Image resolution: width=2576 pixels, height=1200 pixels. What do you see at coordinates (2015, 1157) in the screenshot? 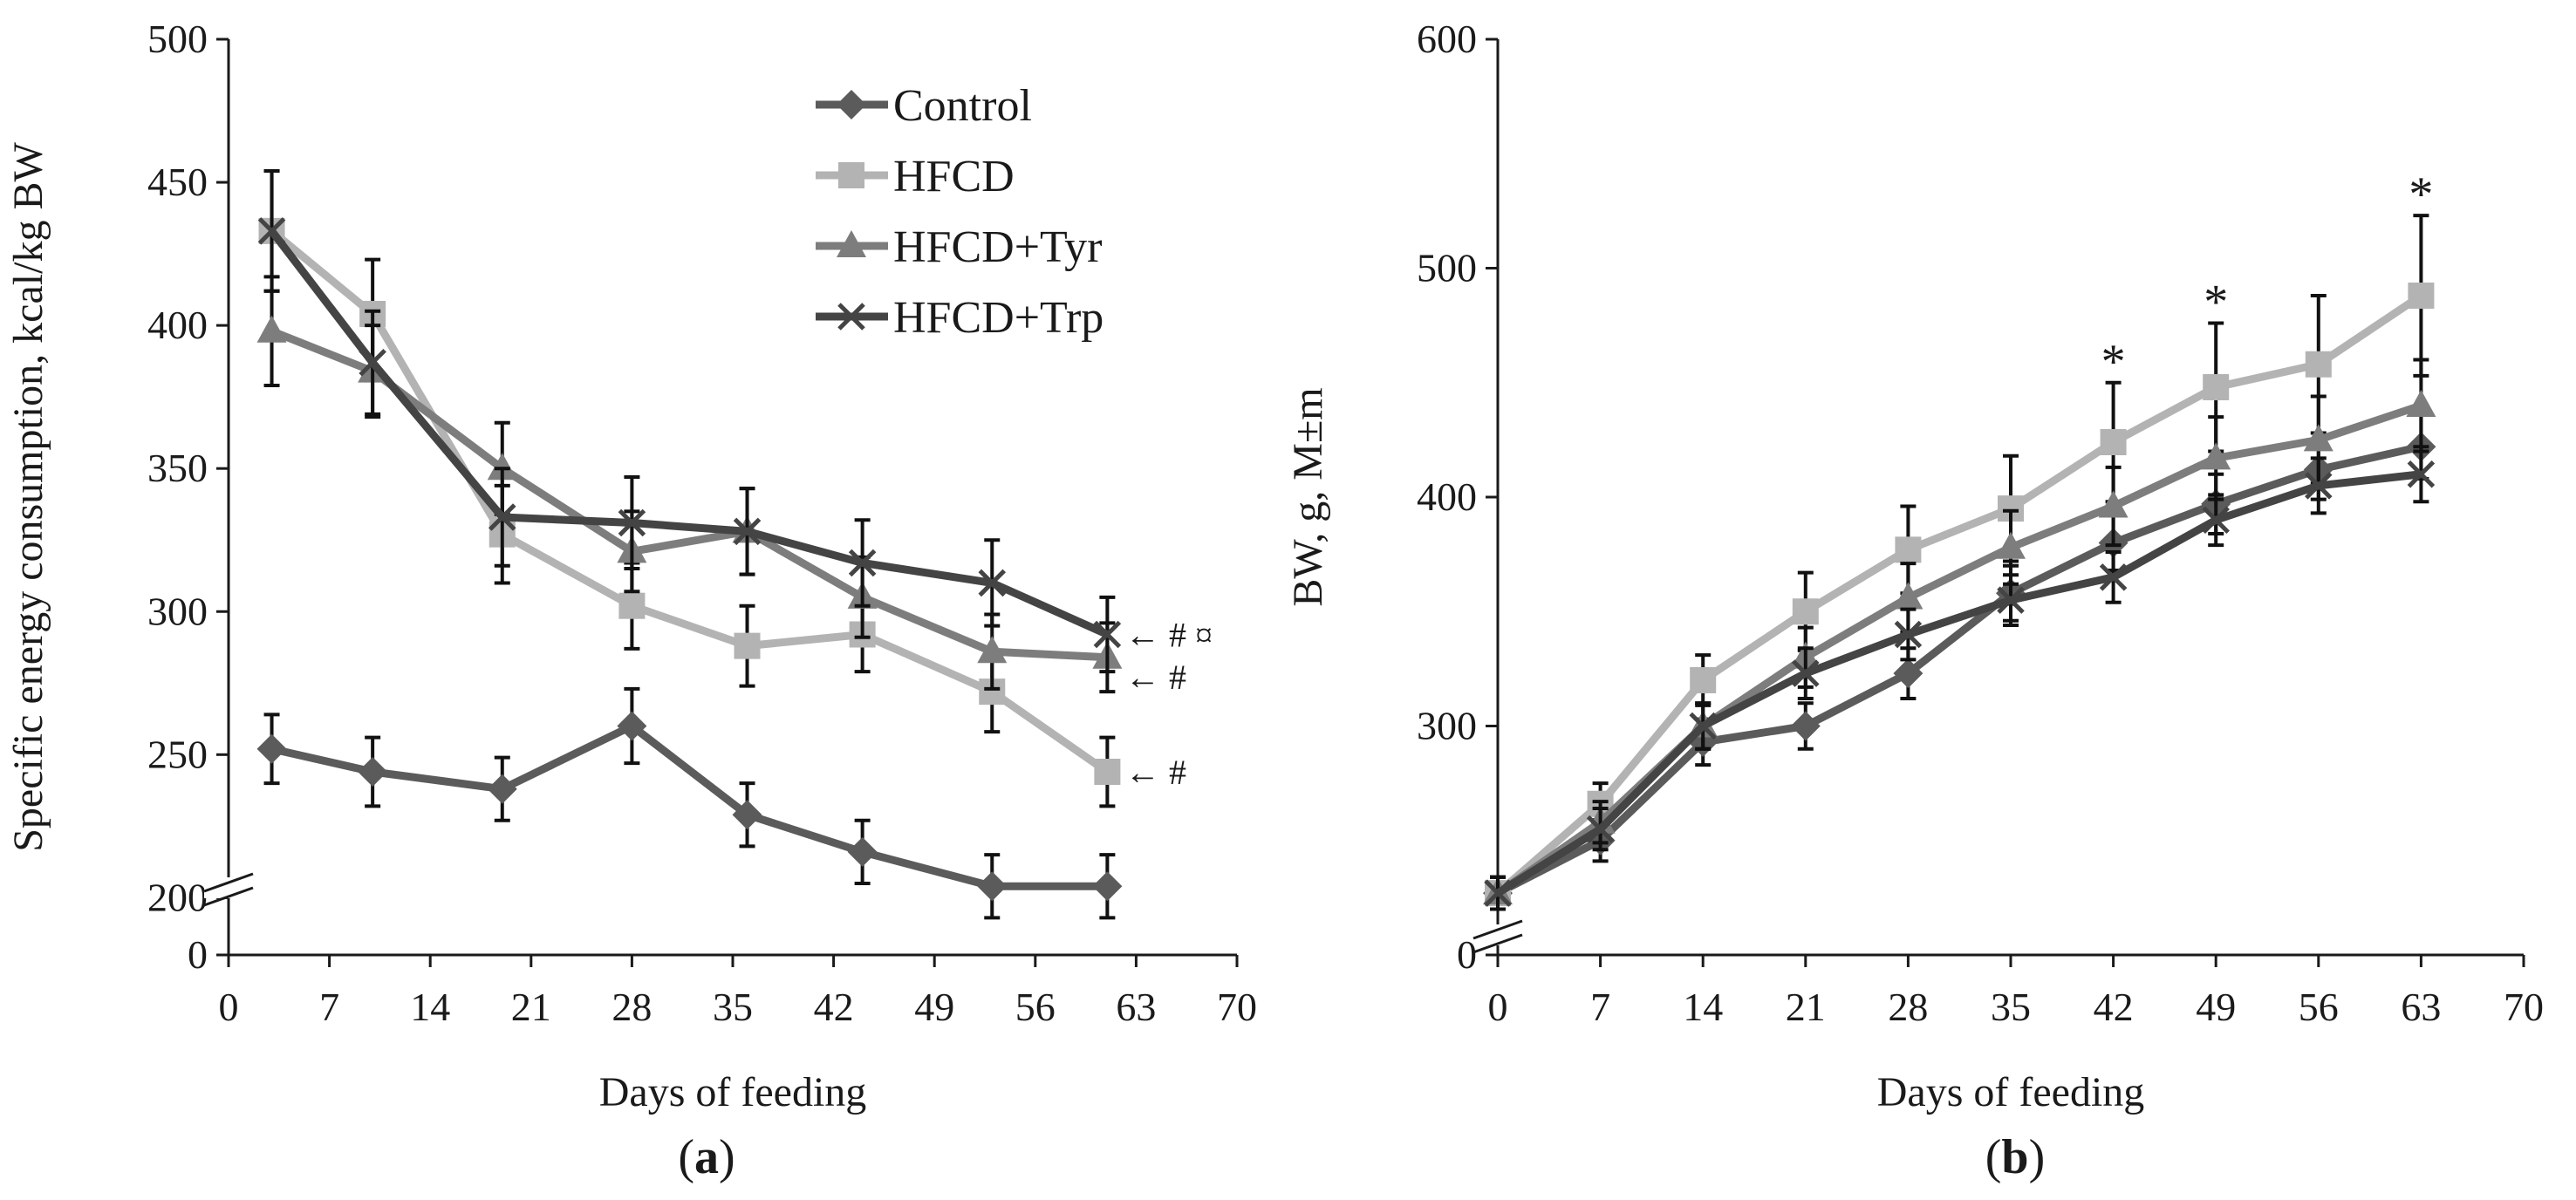
I see `panel-label-b: (b)` at bounding box center [2015, 1157].